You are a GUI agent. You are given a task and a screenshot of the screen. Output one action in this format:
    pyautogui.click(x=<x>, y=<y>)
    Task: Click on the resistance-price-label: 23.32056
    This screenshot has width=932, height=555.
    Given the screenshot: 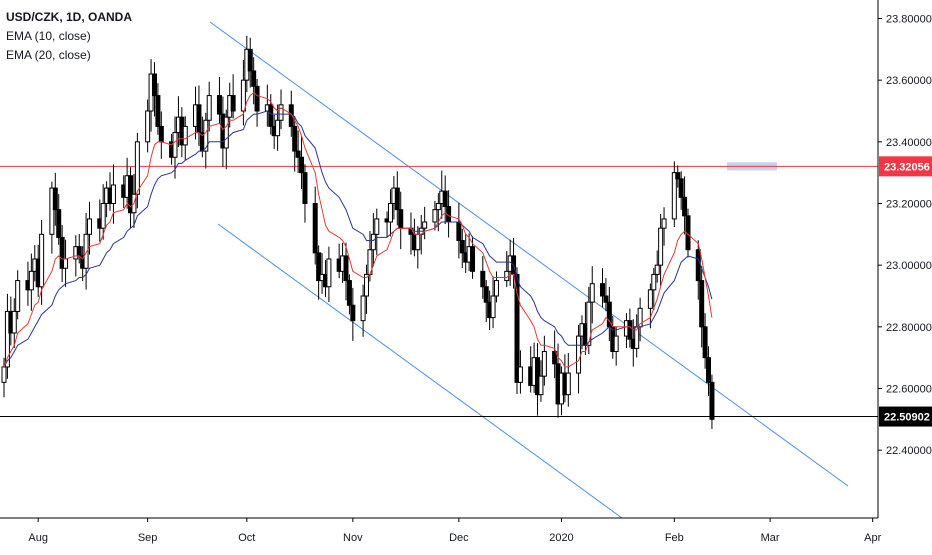 What is the action you would take?
    pyautogui.click(x=905, y=166)
    